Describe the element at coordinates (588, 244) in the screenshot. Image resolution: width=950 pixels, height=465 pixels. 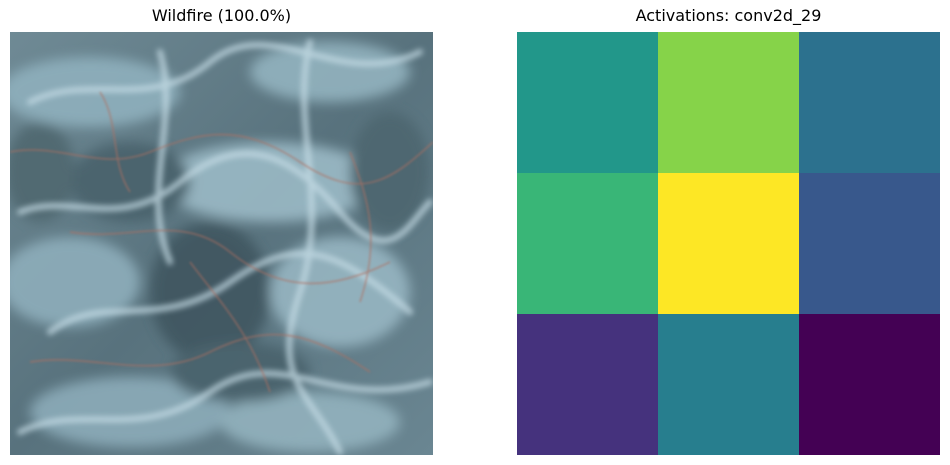
I see `heatmap-cell-r1-c0` at that location.